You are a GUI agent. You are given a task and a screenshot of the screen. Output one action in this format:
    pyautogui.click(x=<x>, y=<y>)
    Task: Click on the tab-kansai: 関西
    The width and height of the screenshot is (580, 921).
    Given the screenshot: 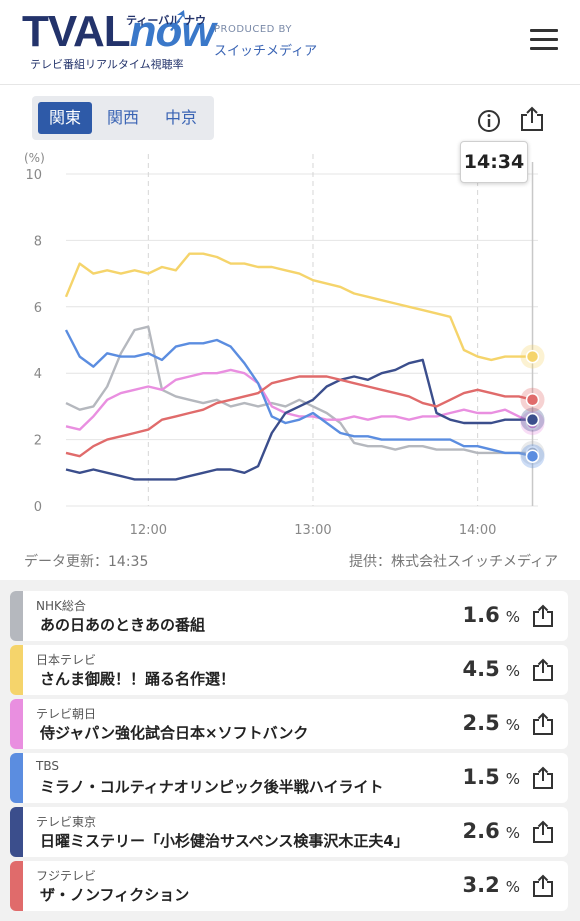 What is the action you would take?
    pyautogui.click(x=122, y=117)
    